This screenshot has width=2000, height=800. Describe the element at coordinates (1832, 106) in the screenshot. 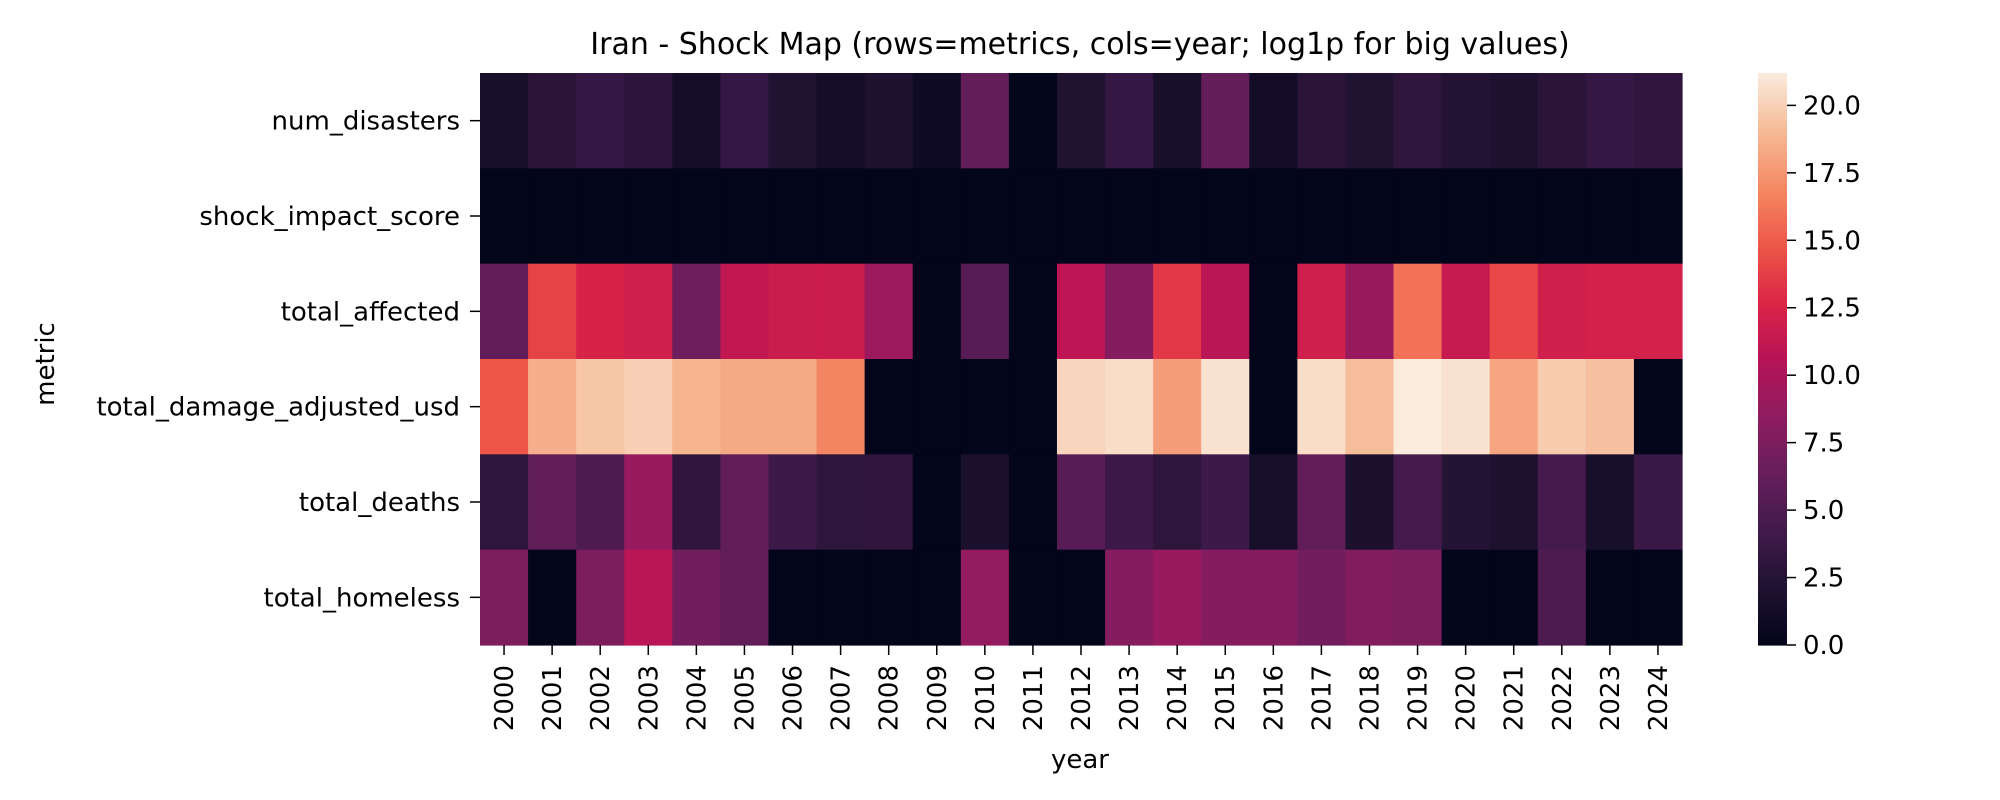

I see `colorbar-tick-label: 20.0` at that location.